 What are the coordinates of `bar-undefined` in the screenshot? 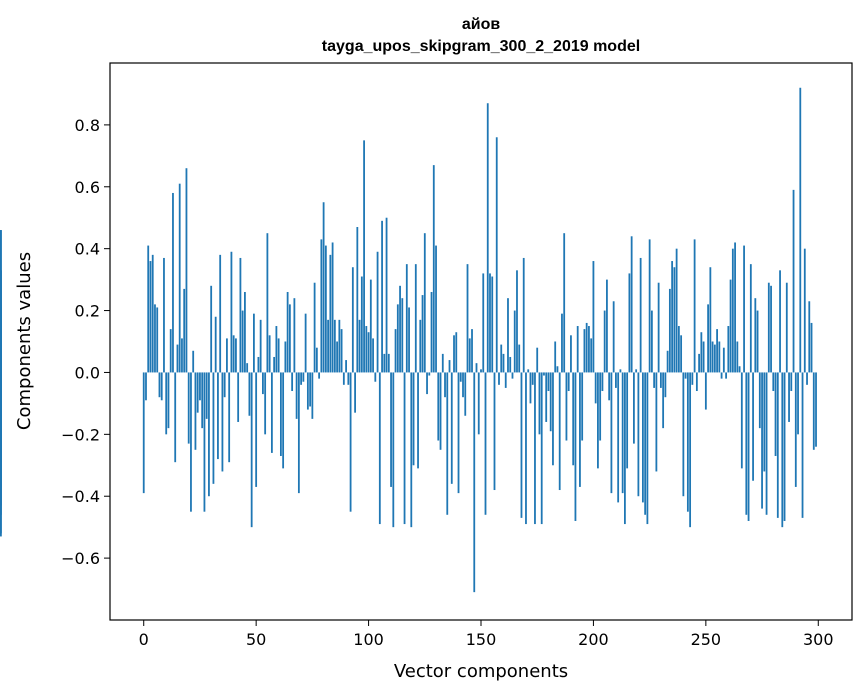 It's located at (1, 344).